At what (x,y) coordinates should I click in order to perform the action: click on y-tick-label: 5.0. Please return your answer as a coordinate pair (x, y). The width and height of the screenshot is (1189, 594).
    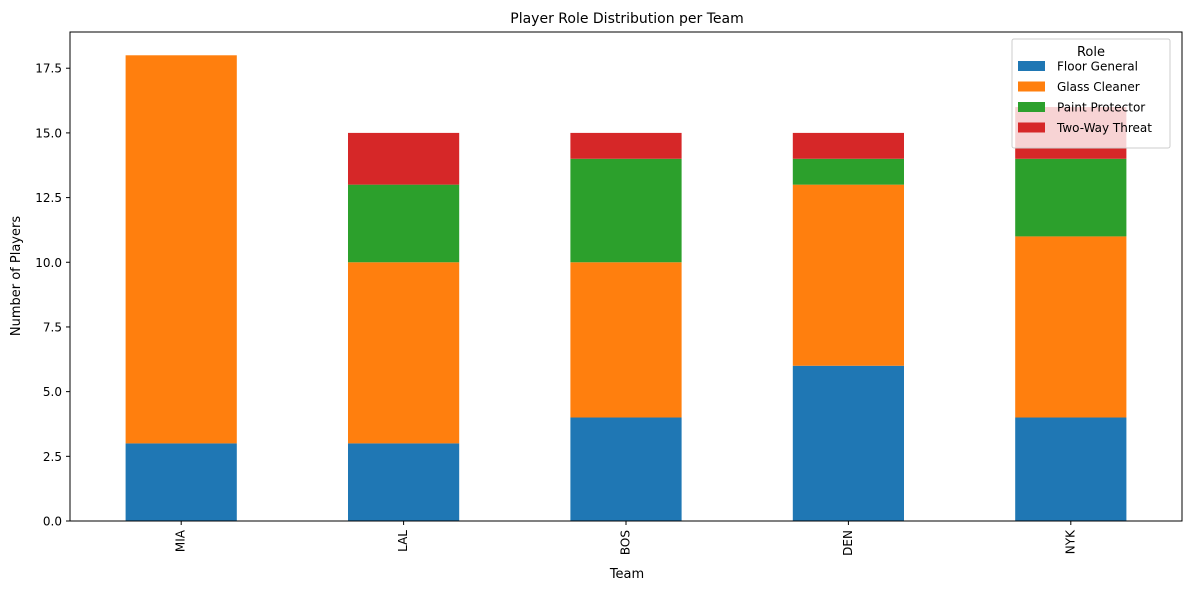
    Looking at the image, I should click on (52, 392).